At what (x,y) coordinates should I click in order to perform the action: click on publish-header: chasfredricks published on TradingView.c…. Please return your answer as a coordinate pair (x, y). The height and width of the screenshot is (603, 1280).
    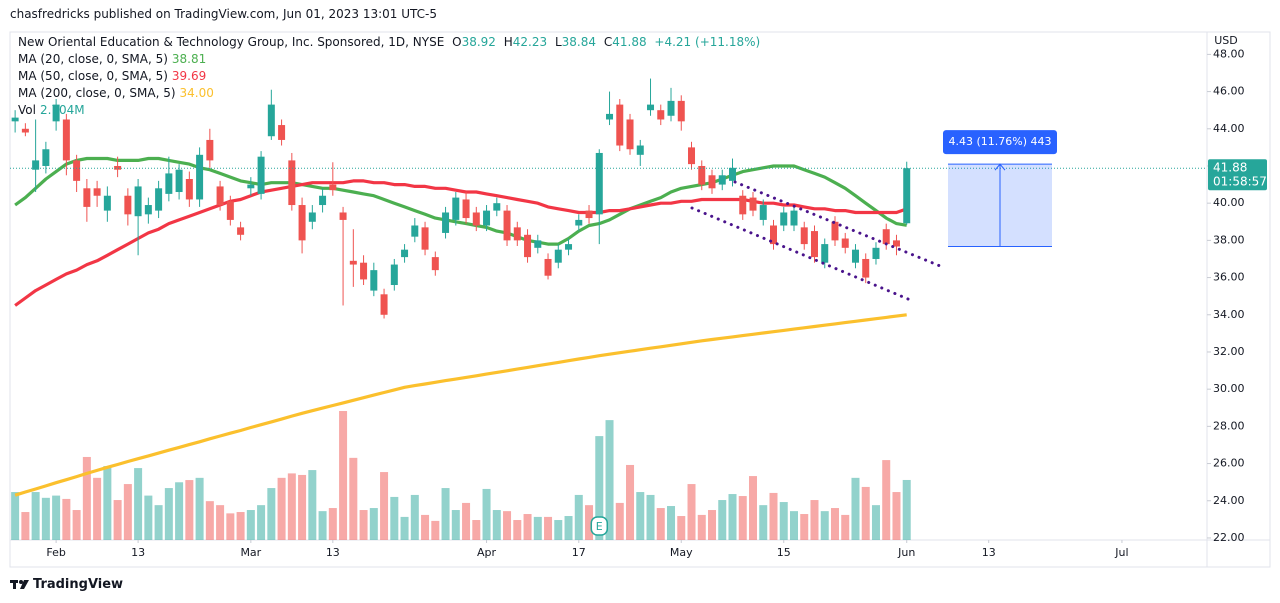
    Looking at the image, I should click on (223, 14).